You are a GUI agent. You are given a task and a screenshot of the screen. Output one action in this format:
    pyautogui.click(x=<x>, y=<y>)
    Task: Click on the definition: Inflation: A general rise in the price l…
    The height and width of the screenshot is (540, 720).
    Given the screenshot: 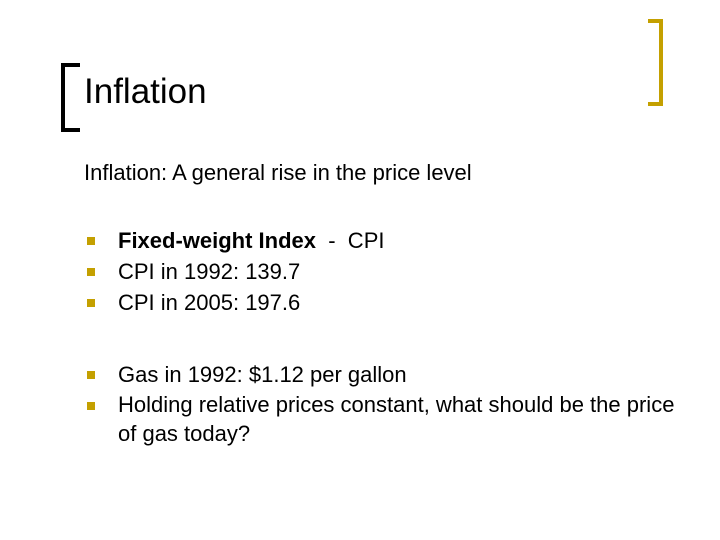 What is the action you would take?
    pyautogui.click(x=278, y=172)
    